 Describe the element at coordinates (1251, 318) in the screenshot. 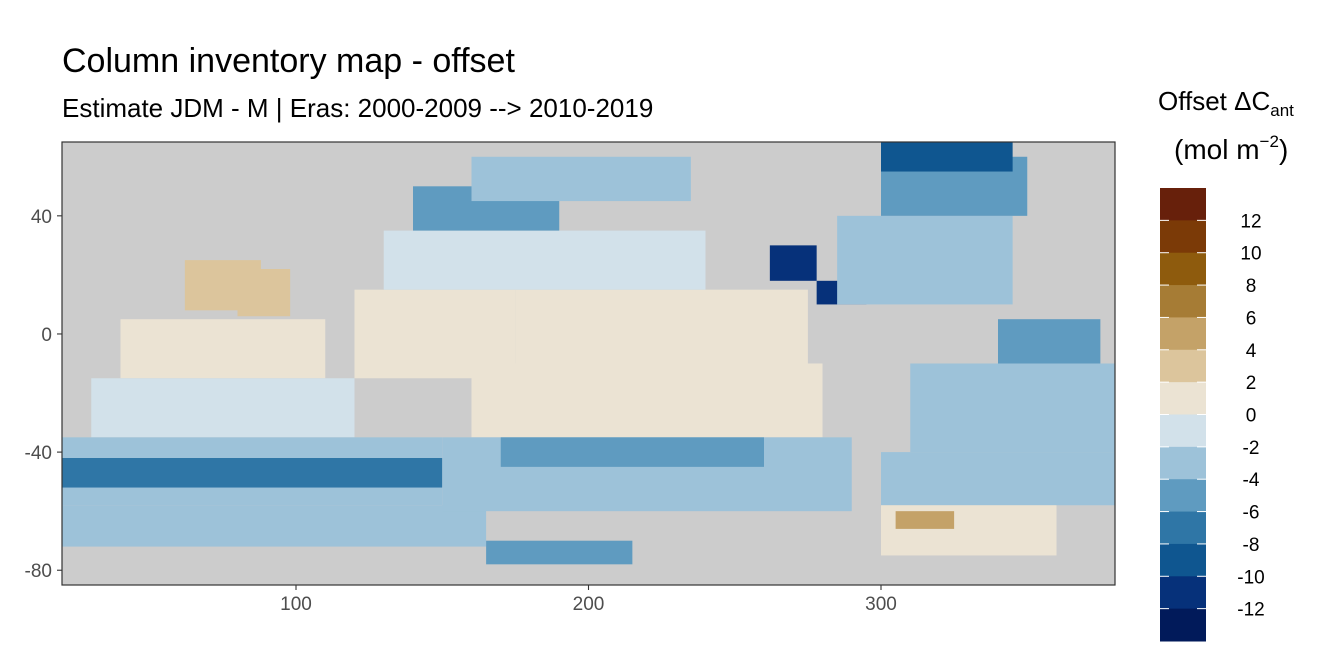

I see `legend-break-label: 6` at that location.